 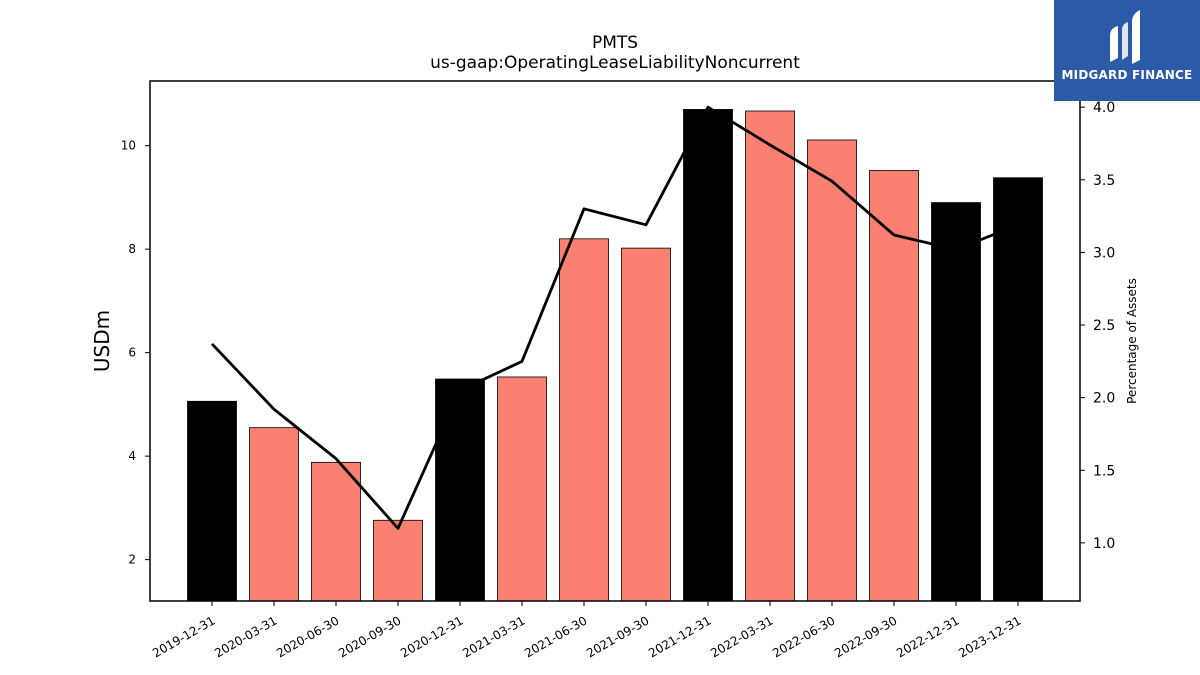 I want to click on x-tick-label: 2021-03-31, so click(x=493, y=636).